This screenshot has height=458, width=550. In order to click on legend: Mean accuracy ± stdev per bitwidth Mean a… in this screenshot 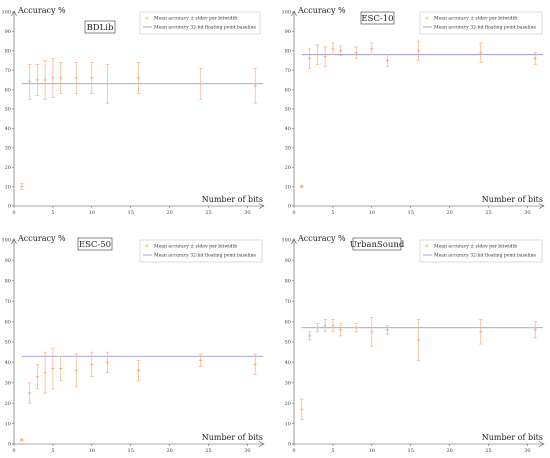, I will do `click(481, 23)`.